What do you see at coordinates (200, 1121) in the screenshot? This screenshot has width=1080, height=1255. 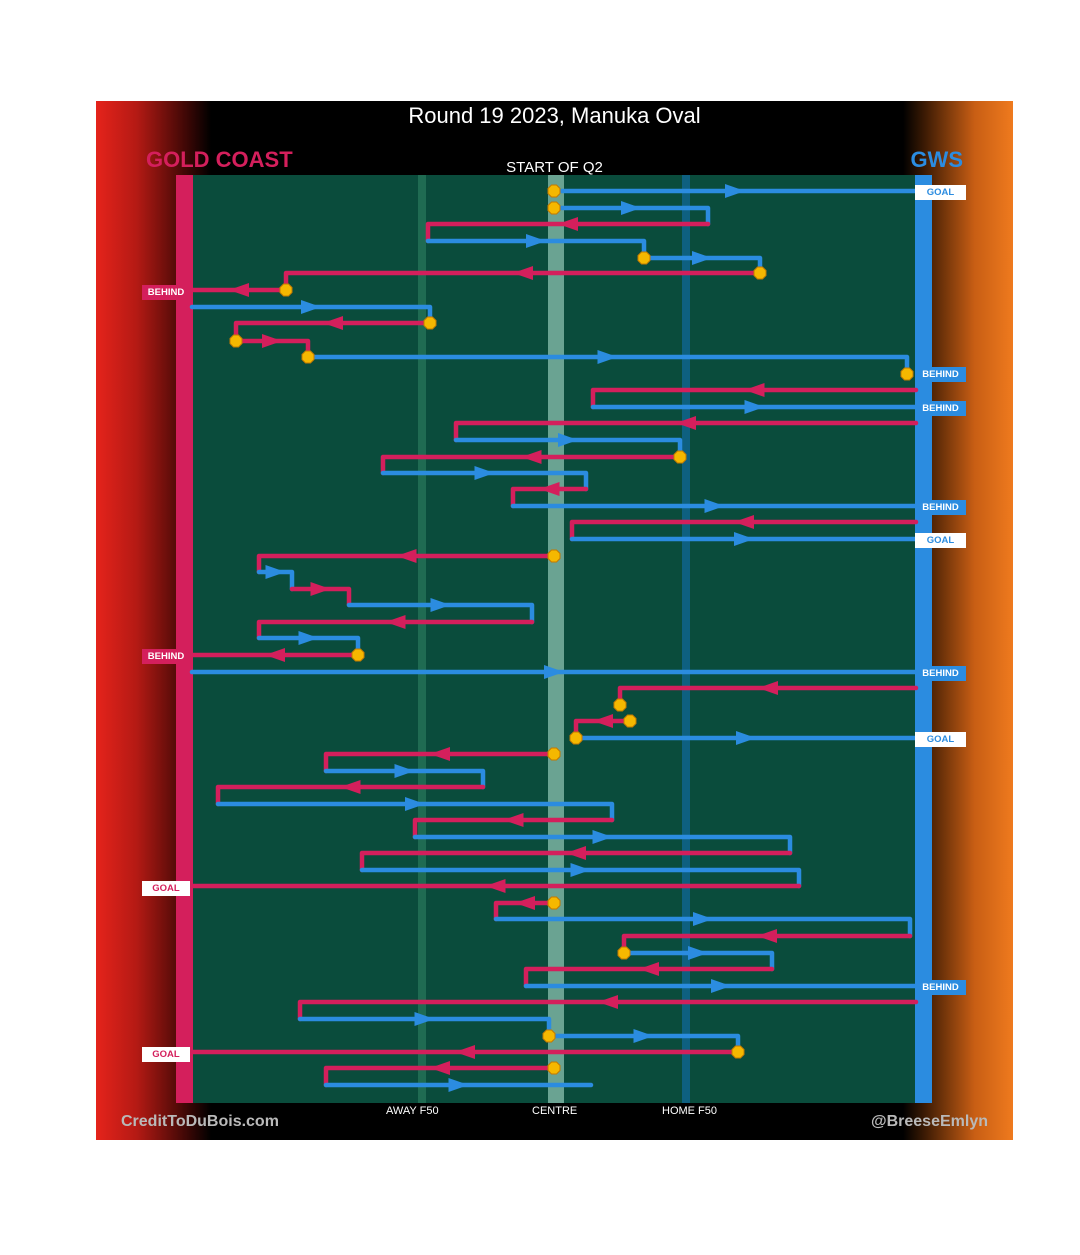 I see `credit-website: CreditToDuBois.com` at bounding box center [200, 1121].